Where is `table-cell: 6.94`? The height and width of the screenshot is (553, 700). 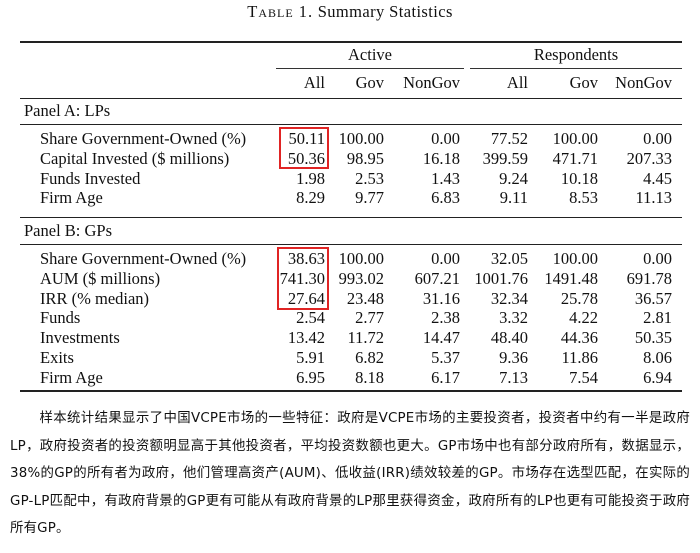 table-cell: 6.94 is located at coordinates (657, 377).